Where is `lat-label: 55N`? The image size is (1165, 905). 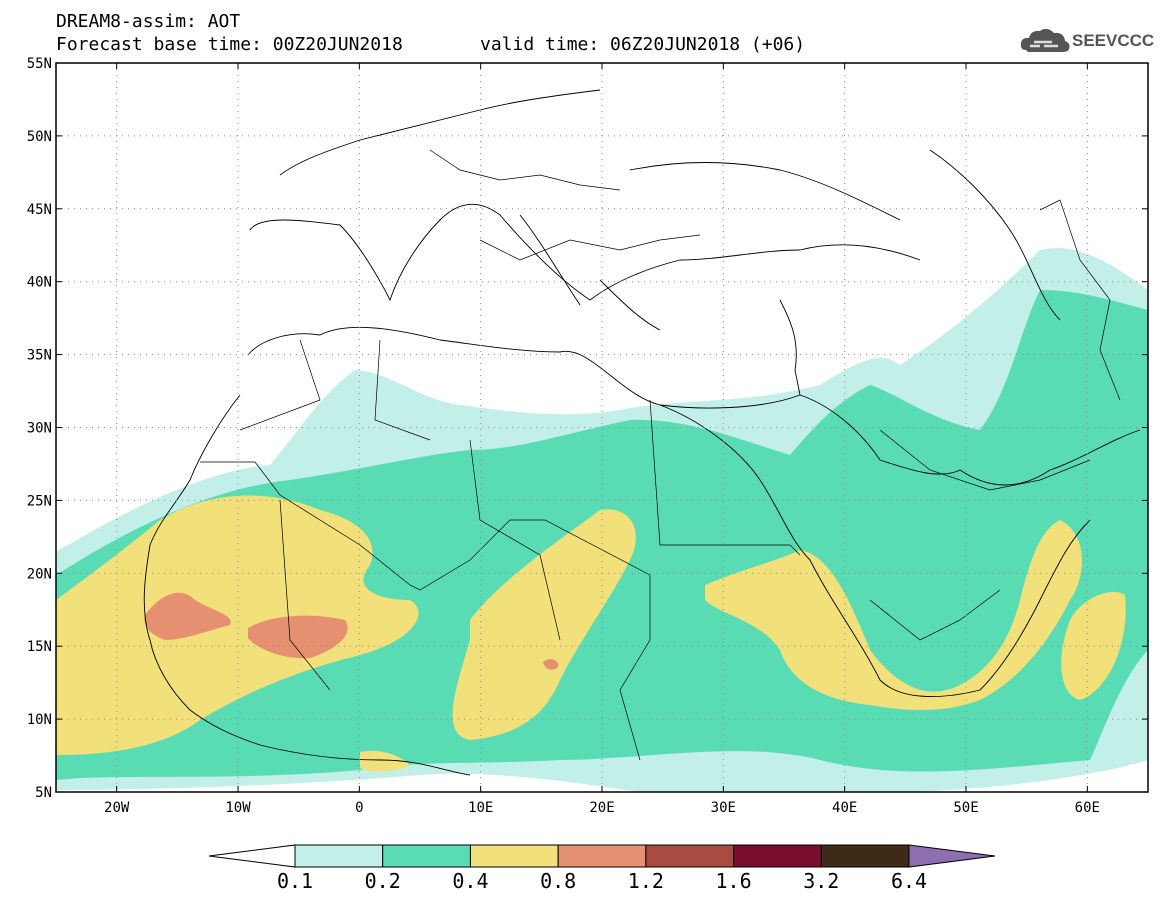
lat-label: 55N is located at coordinates (39, 64).